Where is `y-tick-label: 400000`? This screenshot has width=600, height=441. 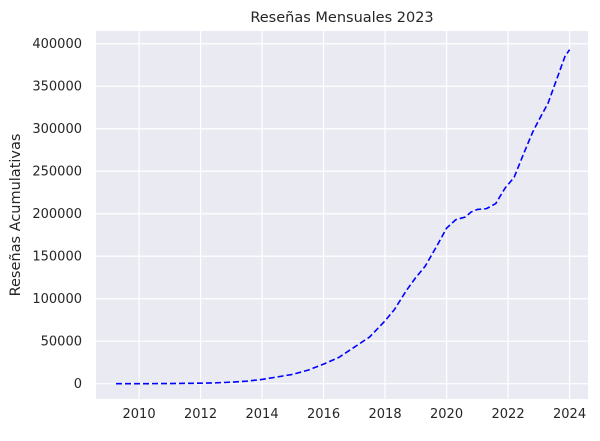 y-tick-label: 400000 is located at coordinates (57, 44).